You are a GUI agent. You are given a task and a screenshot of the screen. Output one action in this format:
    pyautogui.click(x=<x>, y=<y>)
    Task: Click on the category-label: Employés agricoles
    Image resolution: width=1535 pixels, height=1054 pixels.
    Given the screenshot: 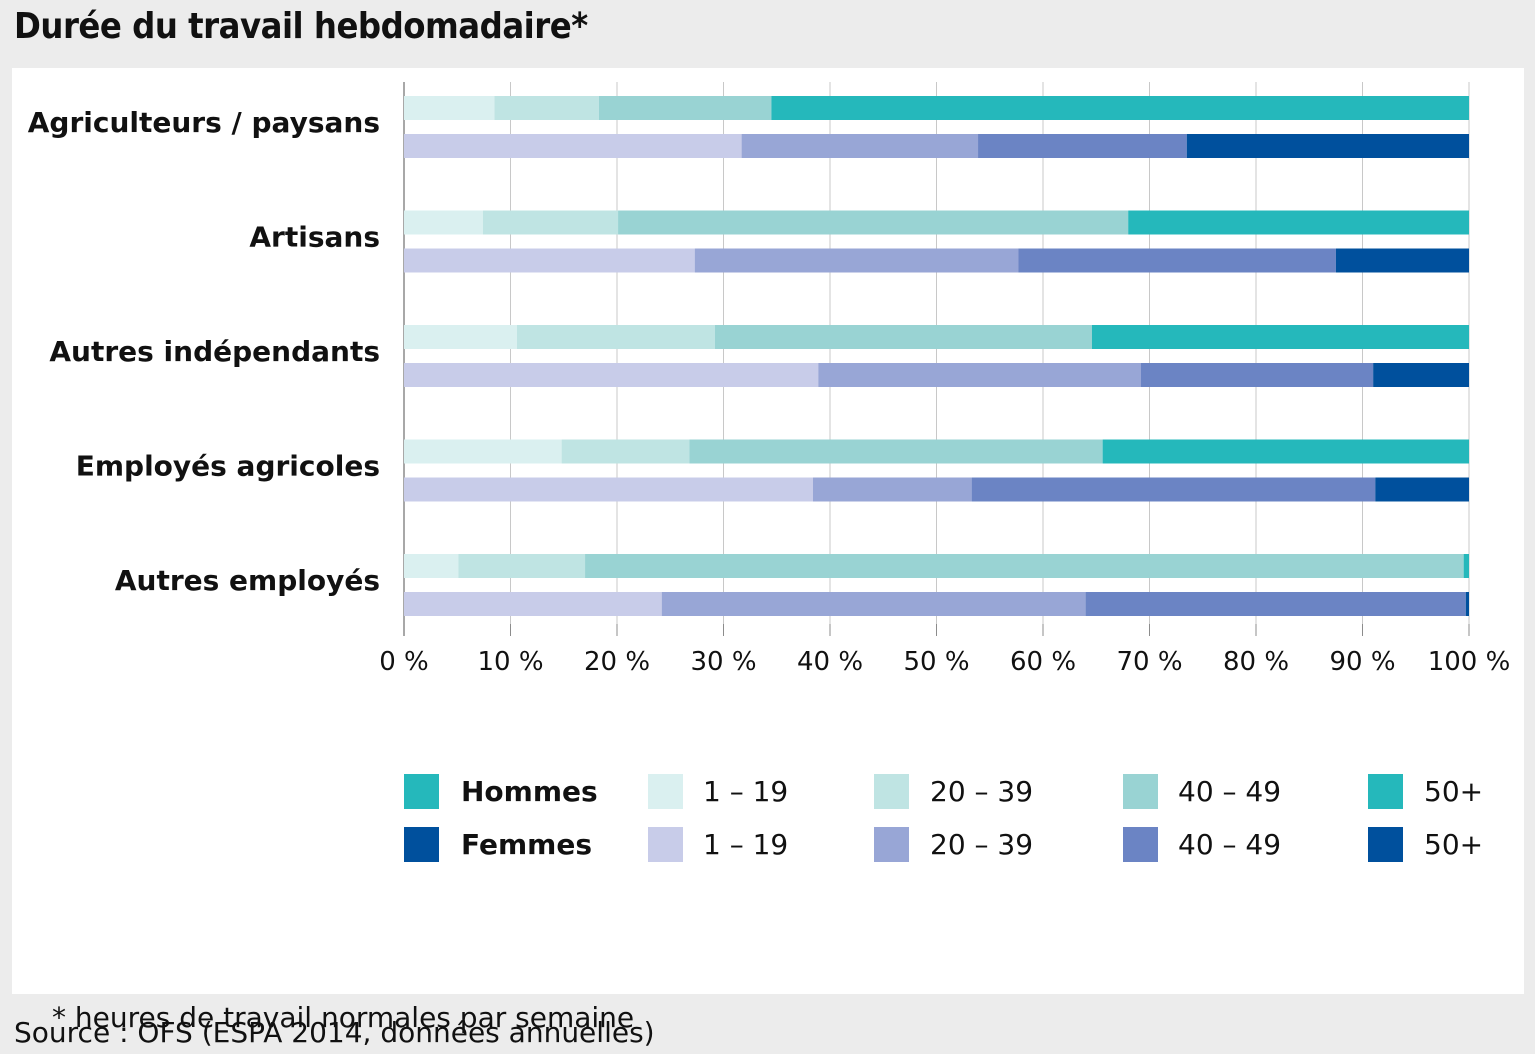 What is the action you would take?
    pyautogui.click(x=228, y=466)
    